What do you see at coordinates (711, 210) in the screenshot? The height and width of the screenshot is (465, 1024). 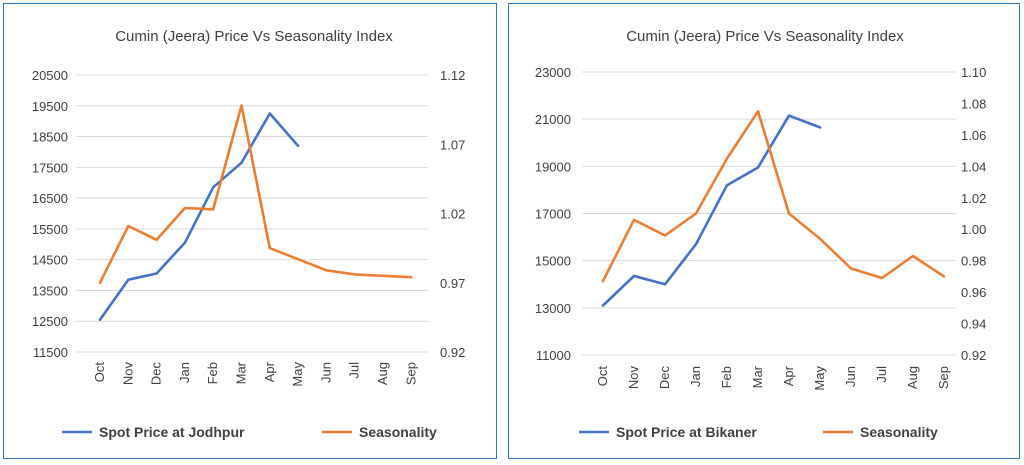 I see `series-line-spot-price-at-bikaner` at bounding box center [711, 210].